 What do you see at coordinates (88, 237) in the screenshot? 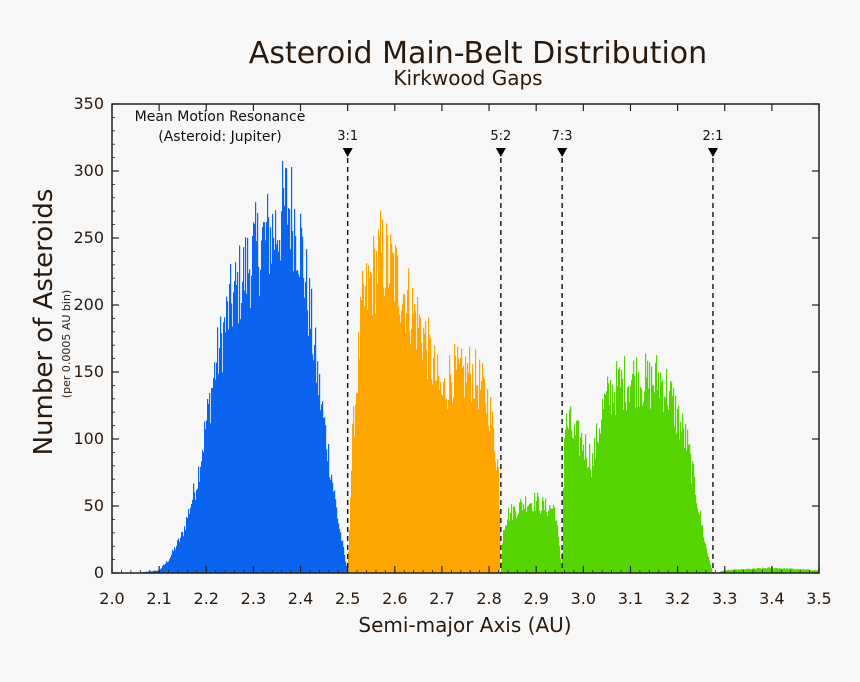
I see `y-tick-label: 250` at bounding box center [88, 237].